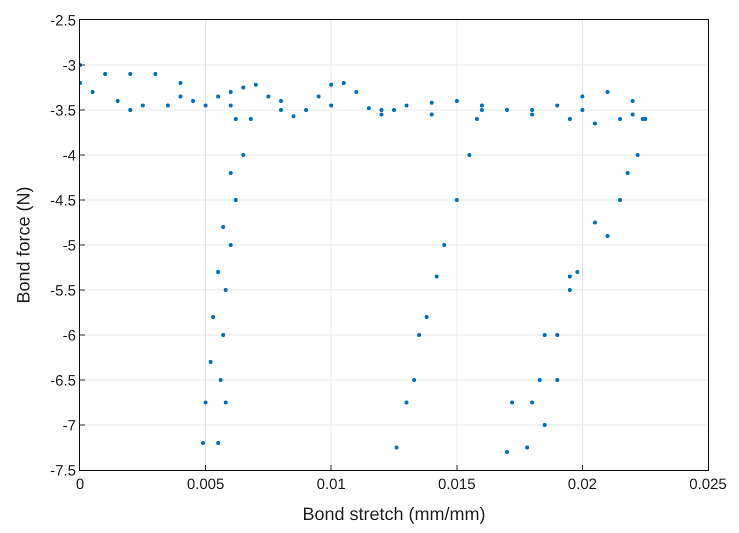 Image resolution: width=739 pixels, height=533 pixels. Describe the element at coordinates (582, 484) in the screenshot. I see `x-tick-label: 0.02` at that location.